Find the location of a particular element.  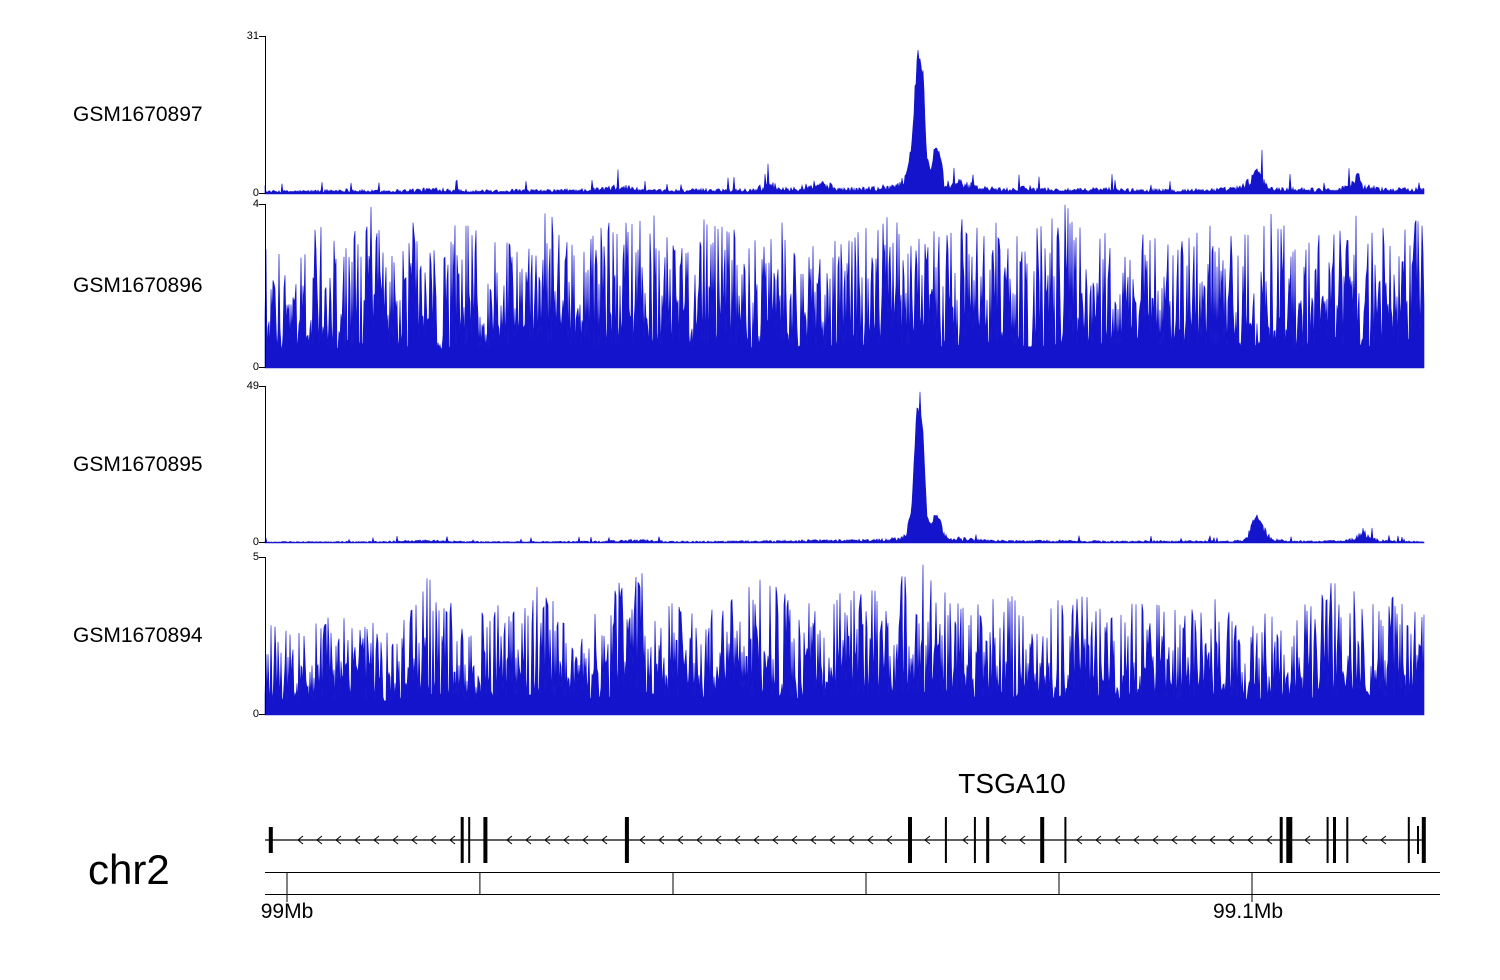

gene-model-track is located at coordinates (845, 840).